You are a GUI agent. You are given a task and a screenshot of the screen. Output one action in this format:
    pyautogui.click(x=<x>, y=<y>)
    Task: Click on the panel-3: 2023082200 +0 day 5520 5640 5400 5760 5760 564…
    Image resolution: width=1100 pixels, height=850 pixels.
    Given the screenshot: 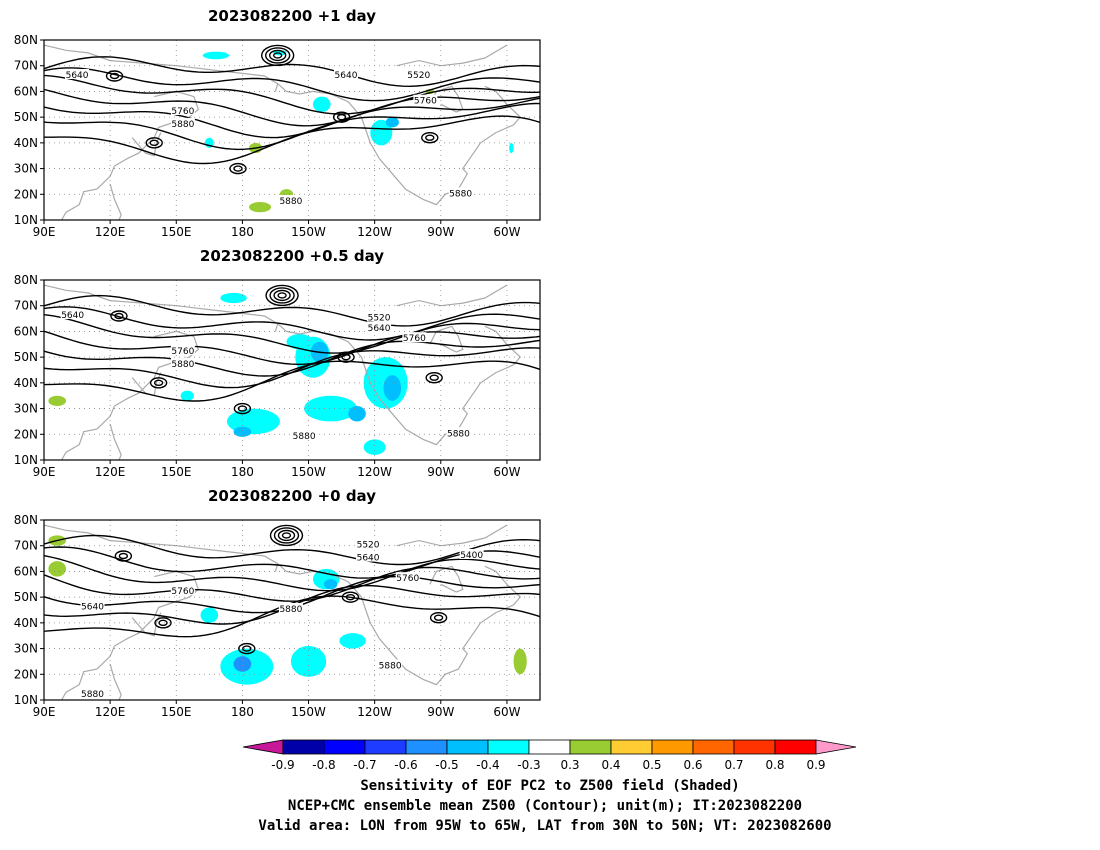 What is the action you would take?
    pyautogui.click(x=277, y=603)
    